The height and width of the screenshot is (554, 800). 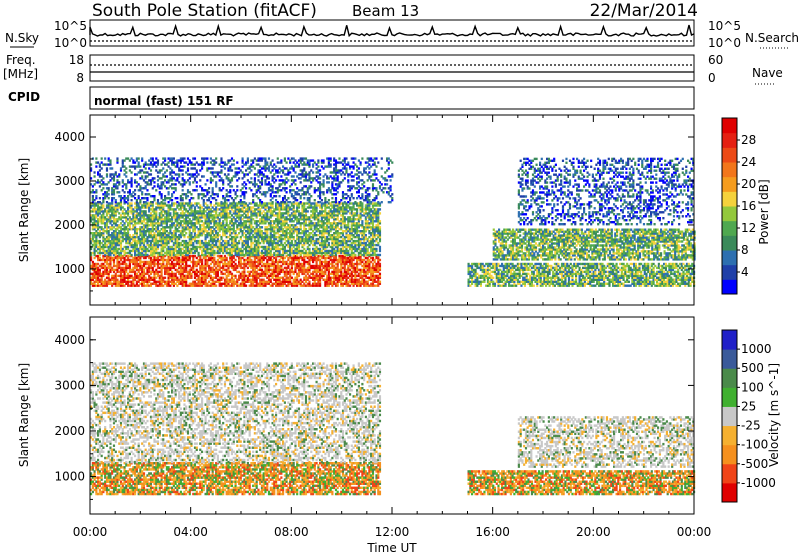 I want to click on station-title: South Pole Station (fitACF), so click(x=204, y=11).